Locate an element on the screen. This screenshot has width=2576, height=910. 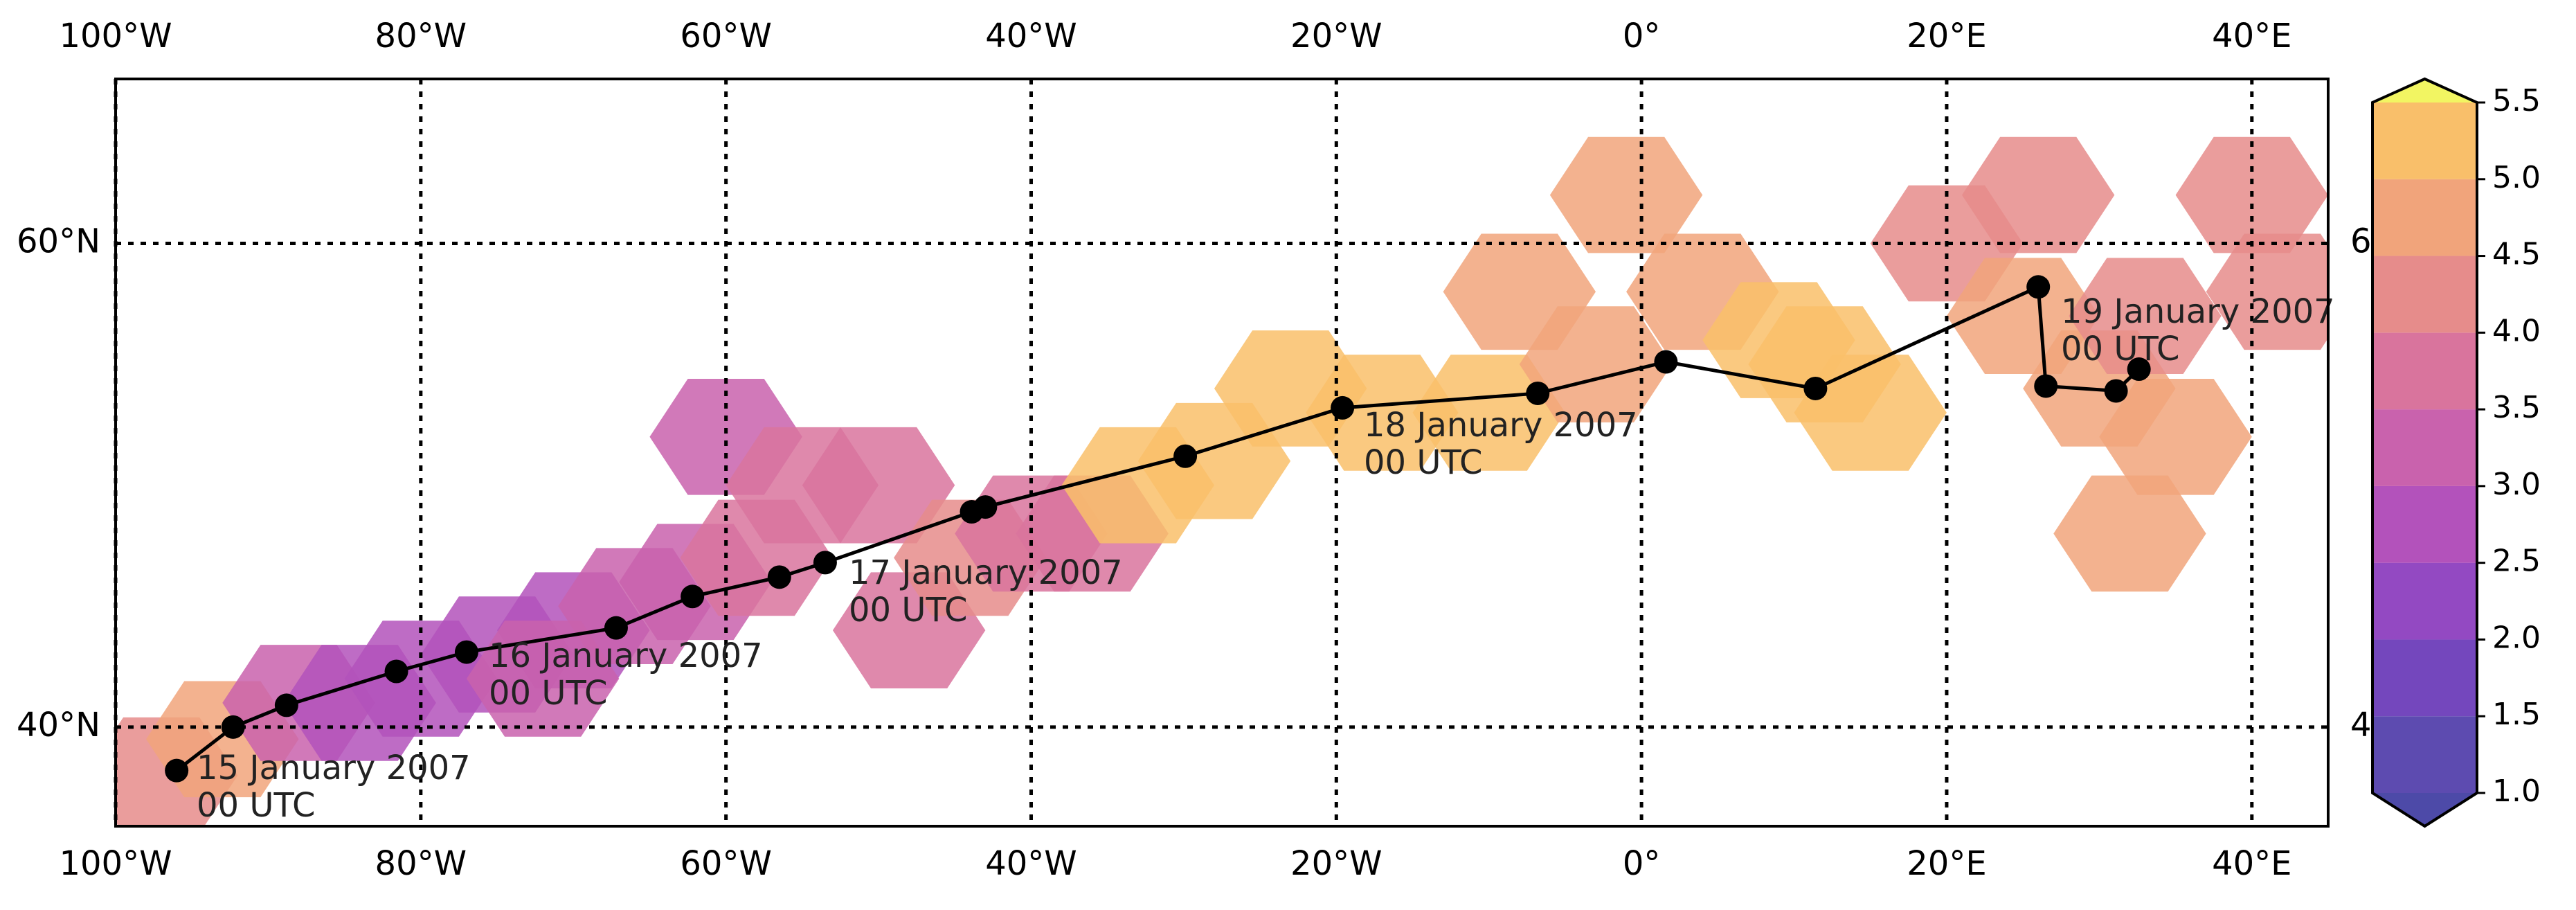
colorbar-over is located at coordinates (2424, 90).